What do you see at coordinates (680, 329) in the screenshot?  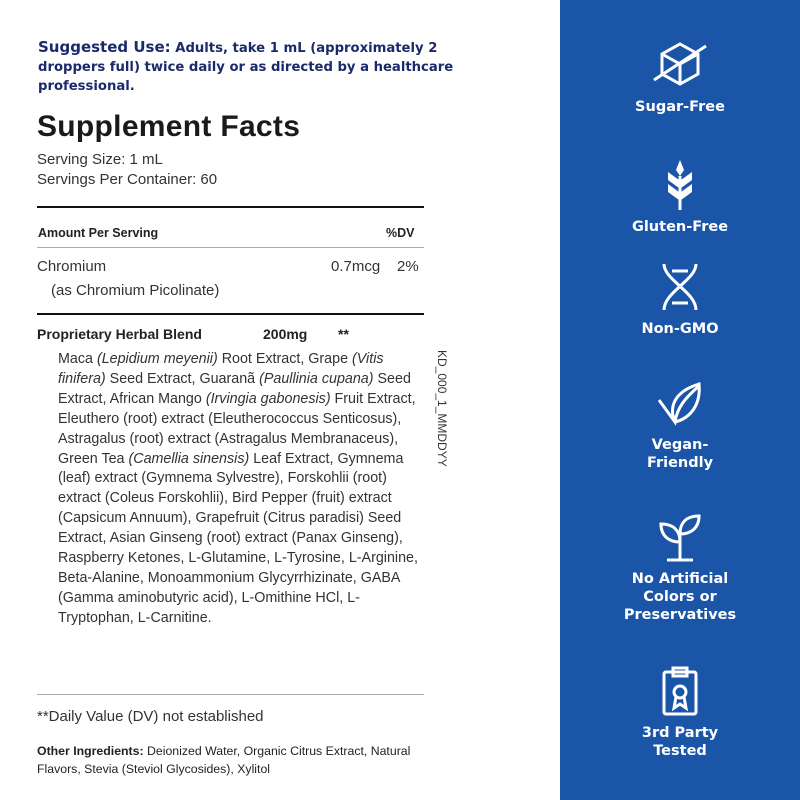 I see `badge-label: Non-GMO` at bounding box center [680, 329].